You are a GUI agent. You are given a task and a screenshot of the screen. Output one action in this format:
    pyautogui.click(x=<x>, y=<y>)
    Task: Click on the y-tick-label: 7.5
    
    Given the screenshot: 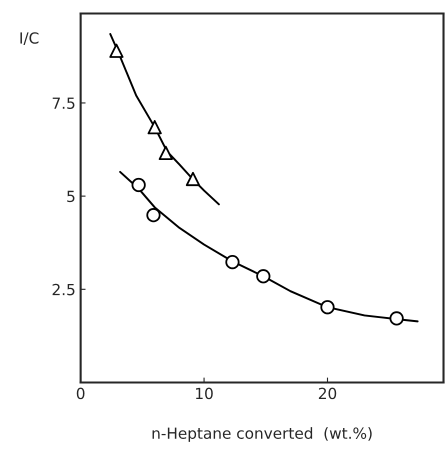 What is the action you would take?
    pyautogui.click(x=63, y=103)
    